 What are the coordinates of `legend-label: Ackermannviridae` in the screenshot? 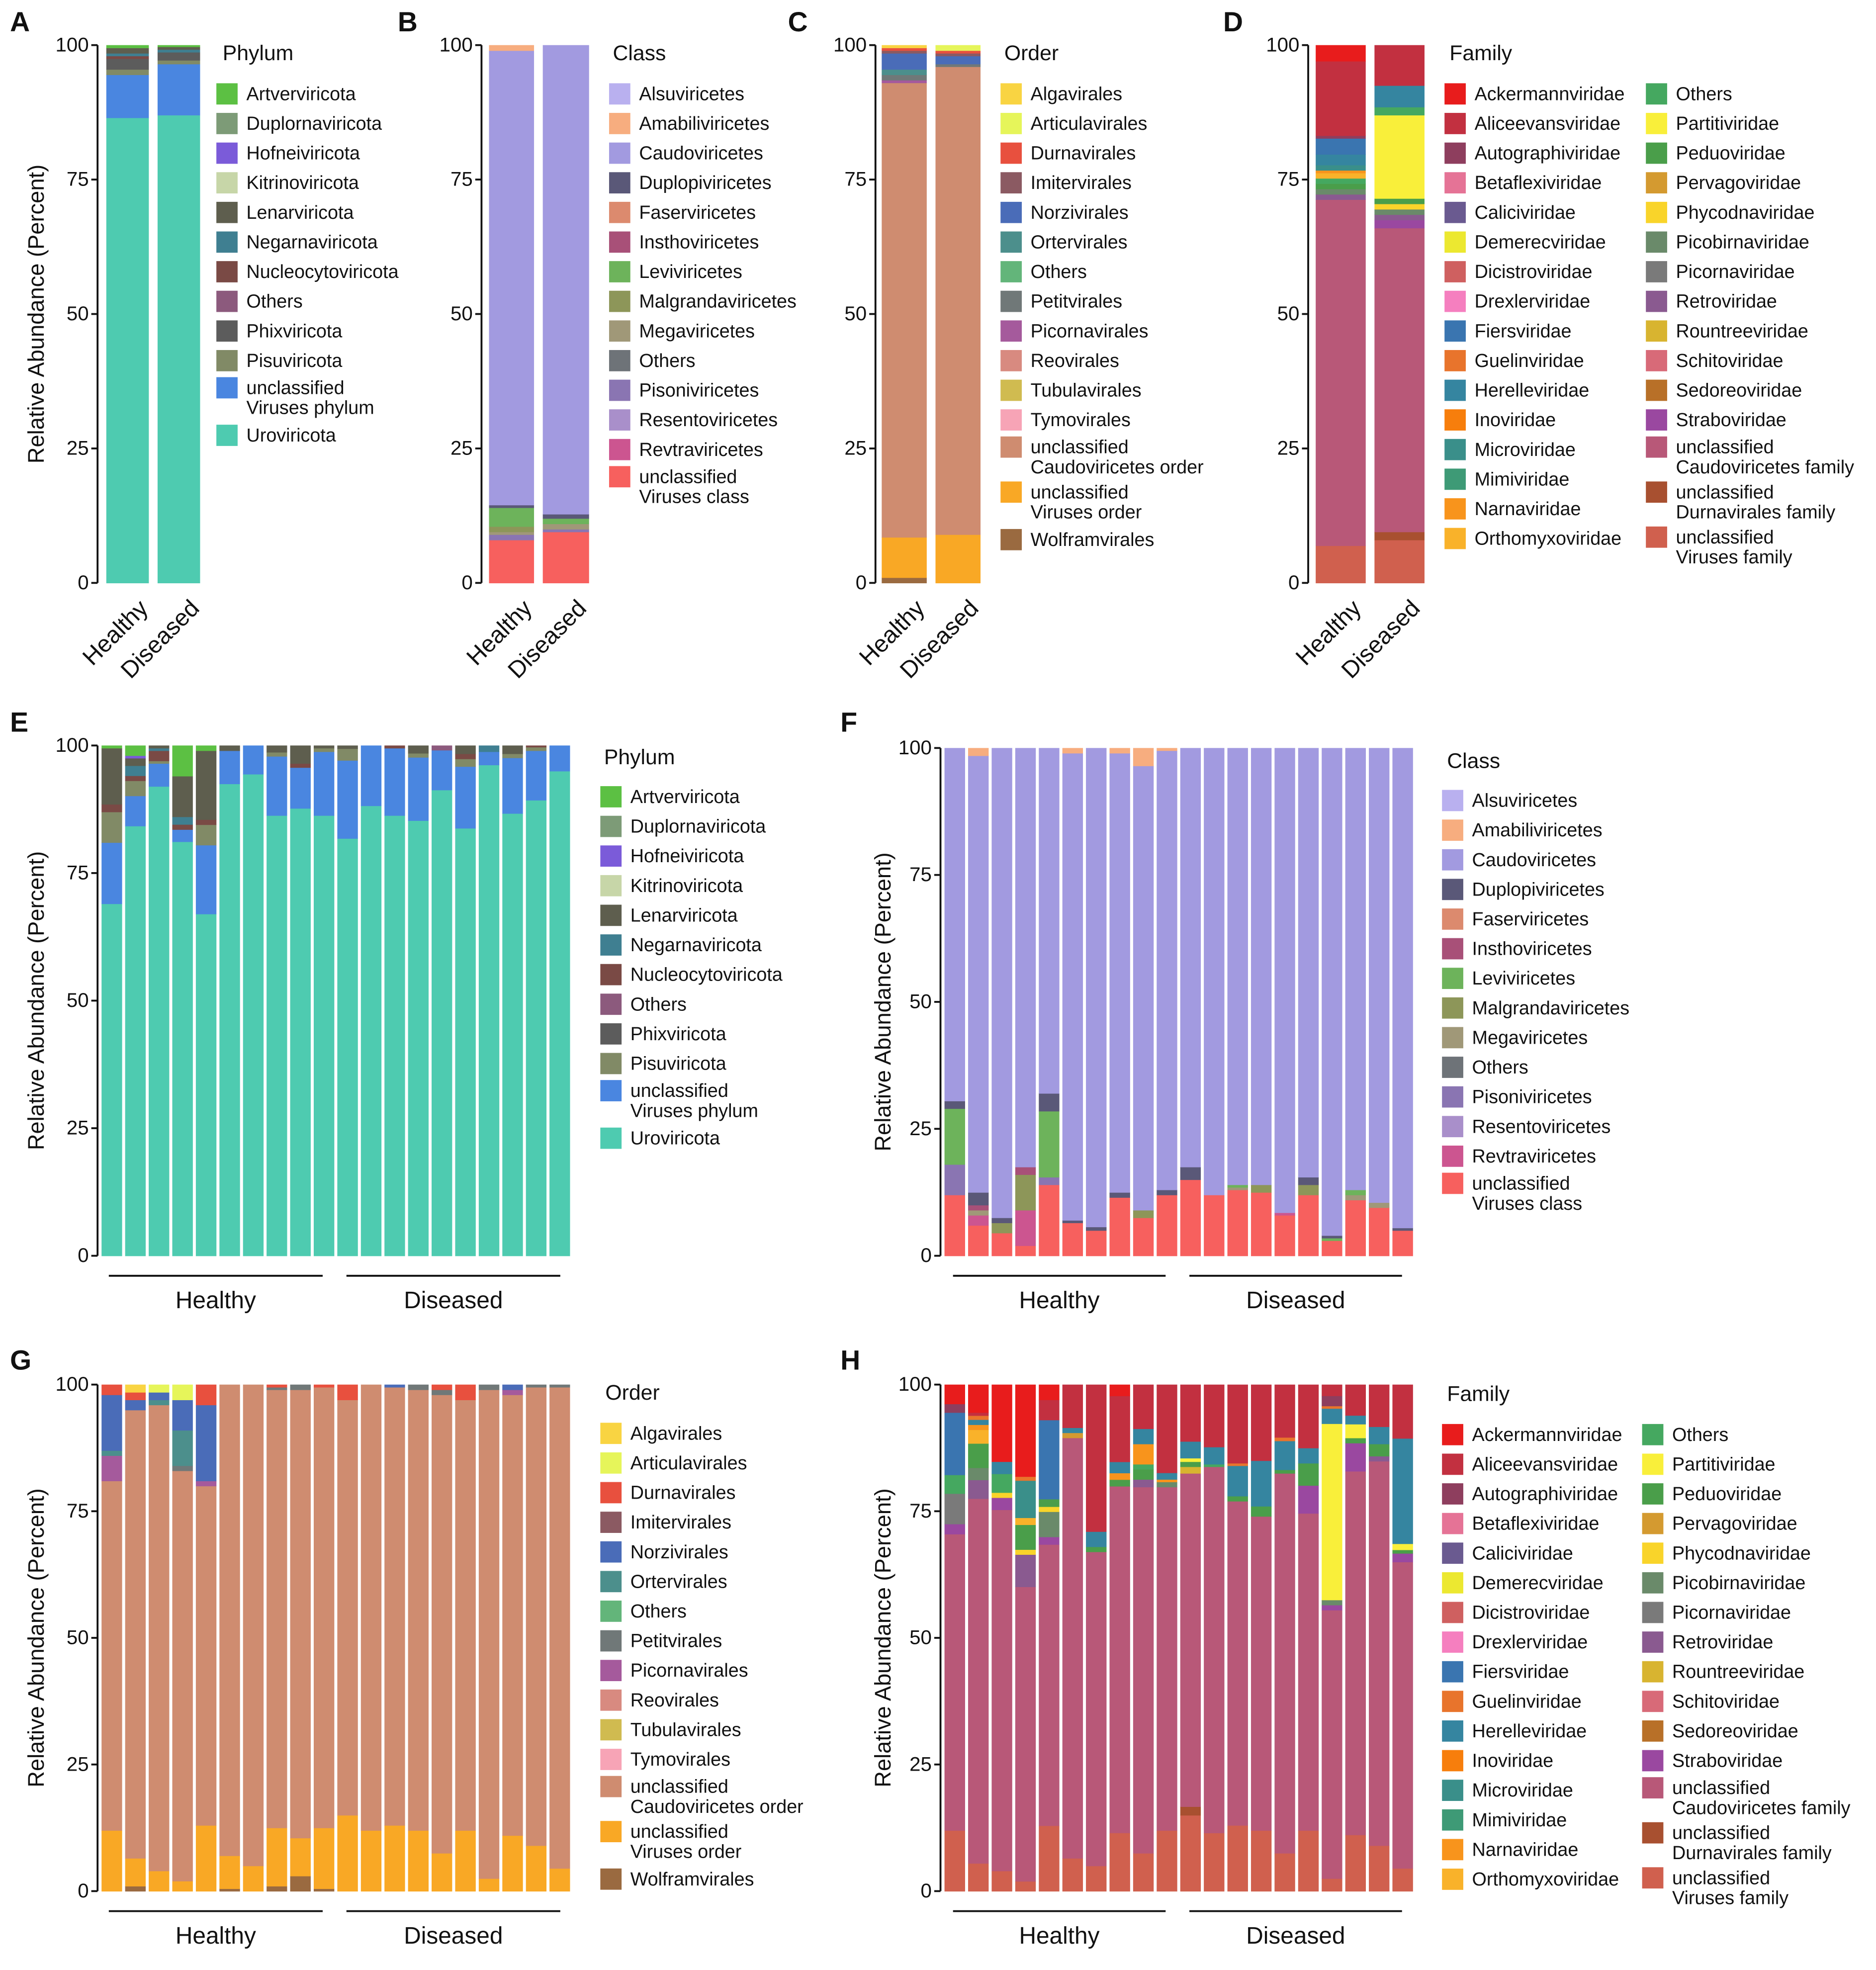 It's located at (1550, 93).